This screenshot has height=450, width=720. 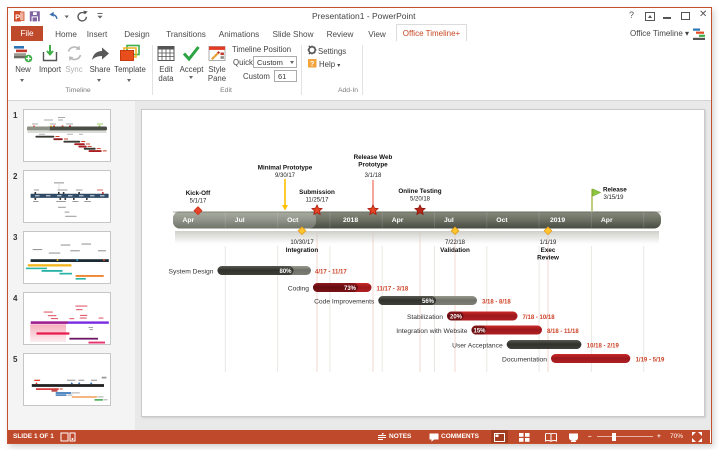 What do you see at coordinates (331, 272) in the screenshot?
I see `svg-text: 4/17 - 11/17` at bounding box center [331, 272].